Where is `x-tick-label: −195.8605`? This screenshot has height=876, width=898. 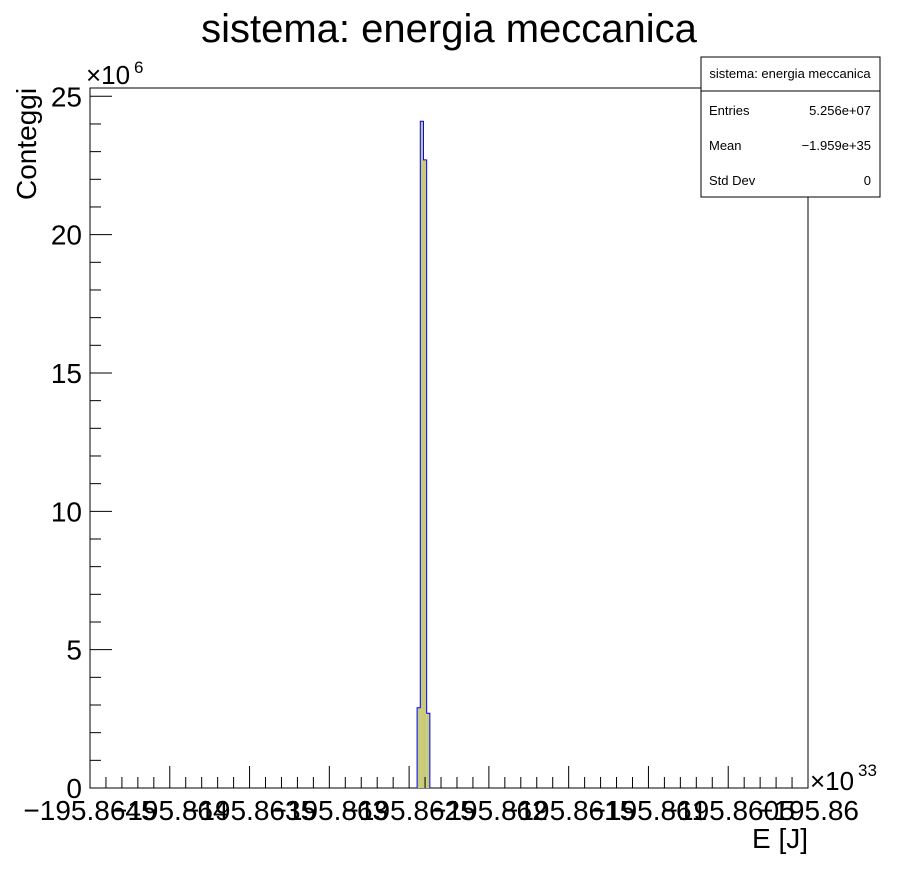
x-tick-label: −195.8605 is located at coordinates (728, 810).